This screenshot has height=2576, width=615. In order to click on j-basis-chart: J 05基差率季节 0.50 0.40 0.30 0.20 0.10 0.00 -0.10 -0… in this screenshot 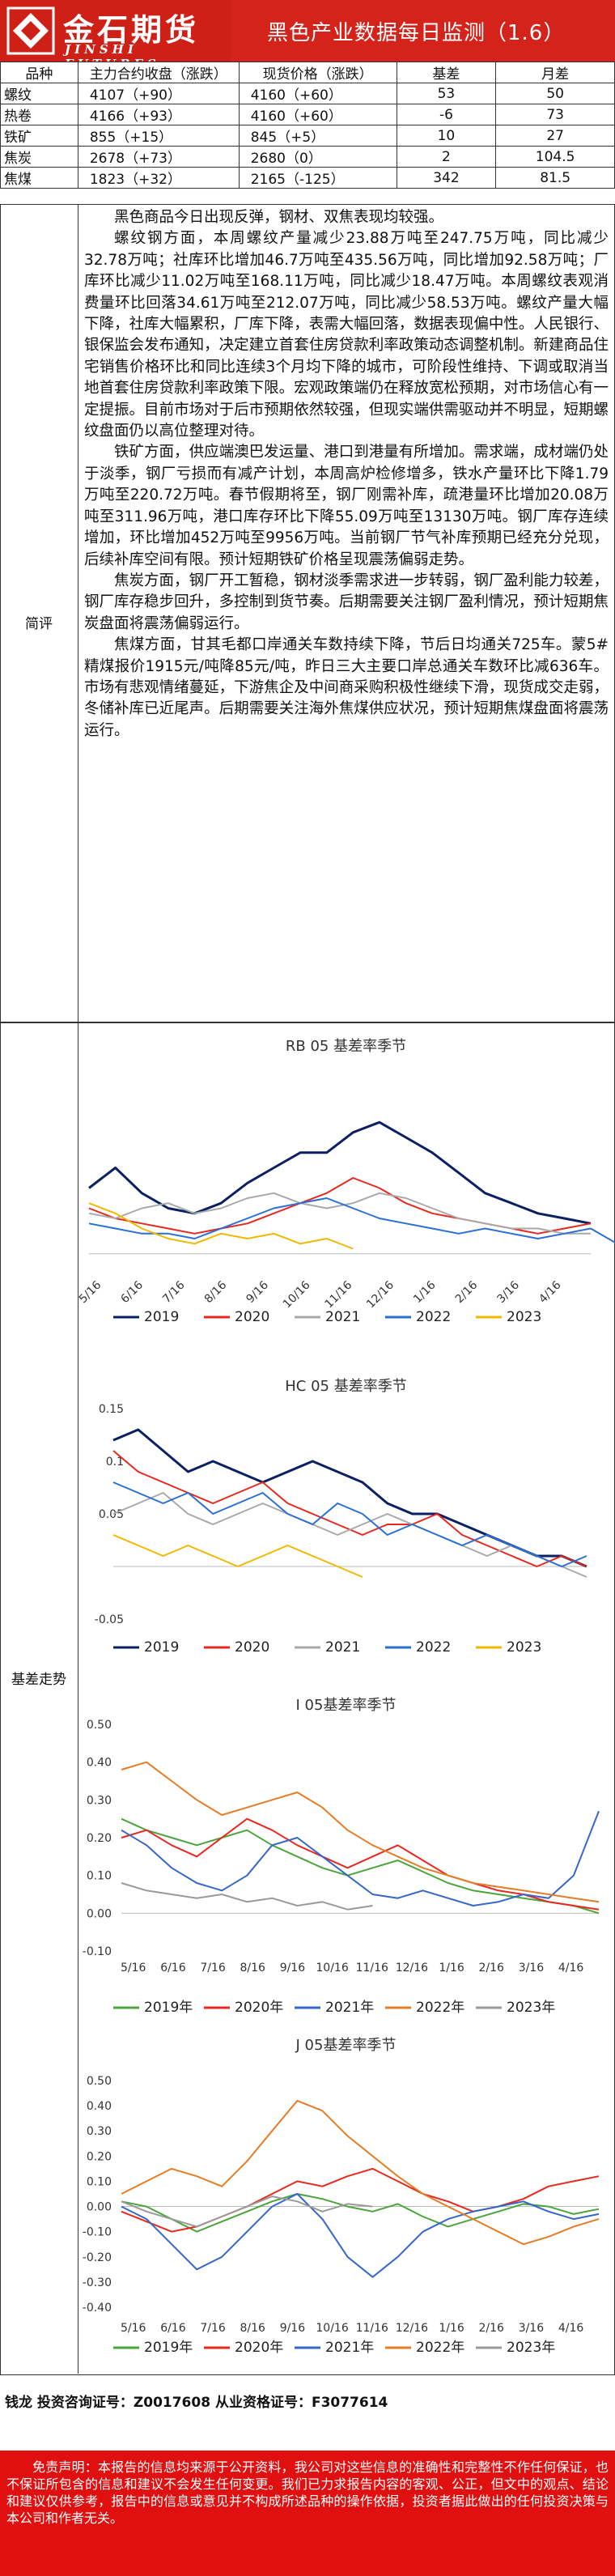, I will do `click(346, 2198)`.